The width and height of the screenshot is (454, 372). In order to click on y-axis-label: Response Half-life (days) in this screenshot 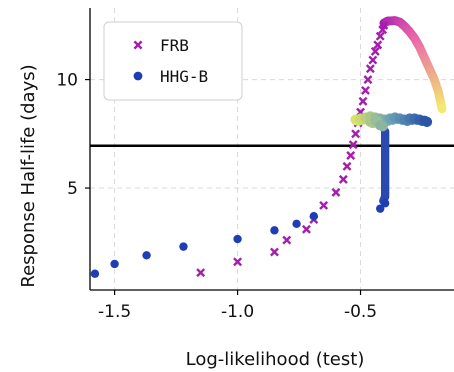, I will do `click(28, 175)`.